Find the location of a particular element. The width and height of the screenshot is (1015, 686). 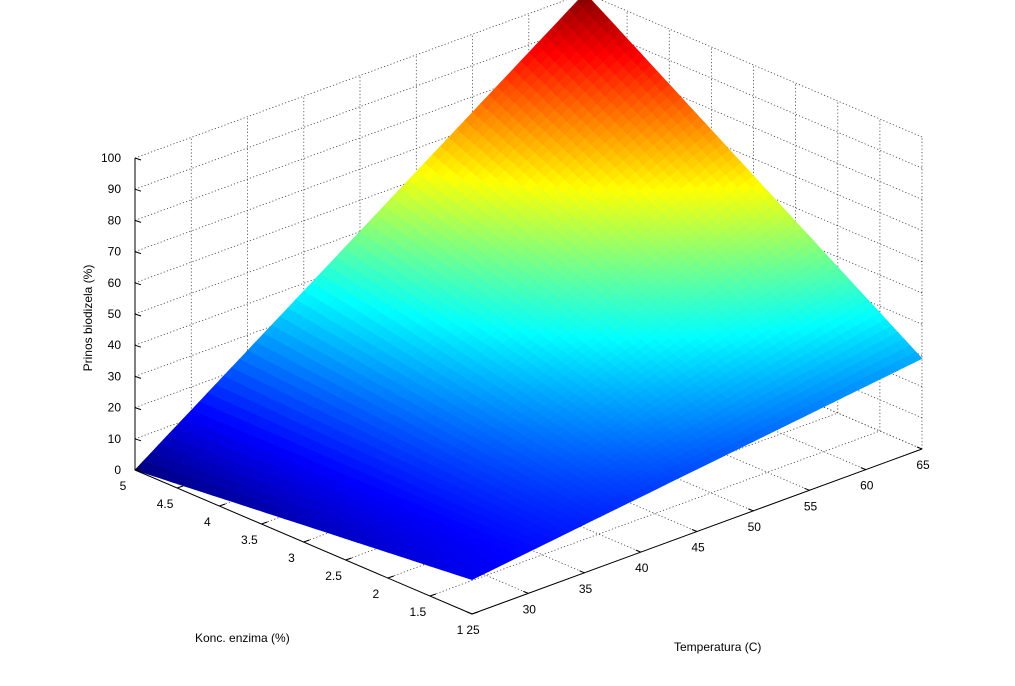

z-tick-label: 20 is located at coordinates (115, 408).